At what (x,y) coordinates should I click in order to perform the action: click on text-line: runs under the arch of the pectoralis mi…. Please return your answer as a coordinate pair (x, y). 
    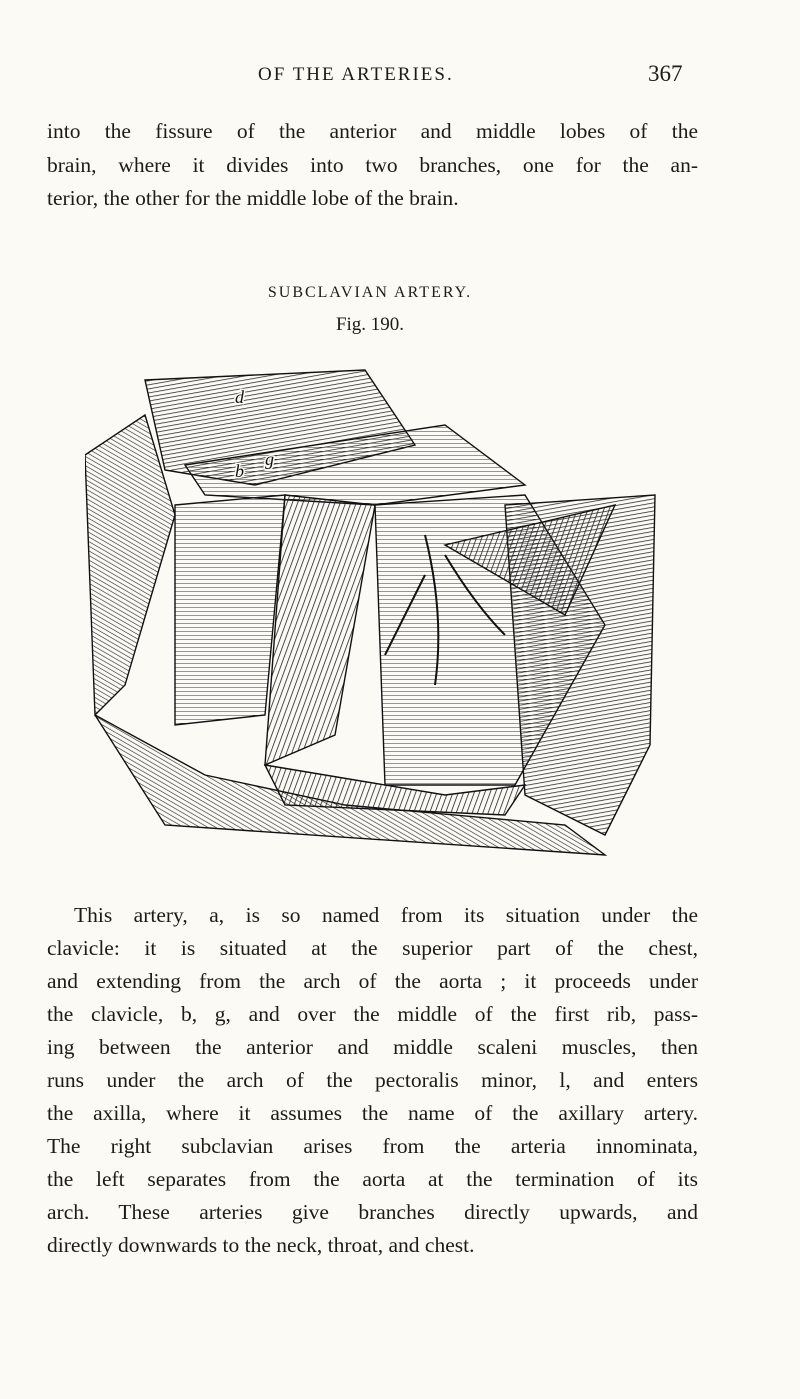
    Looking at the image, I should click on (372, 1080).